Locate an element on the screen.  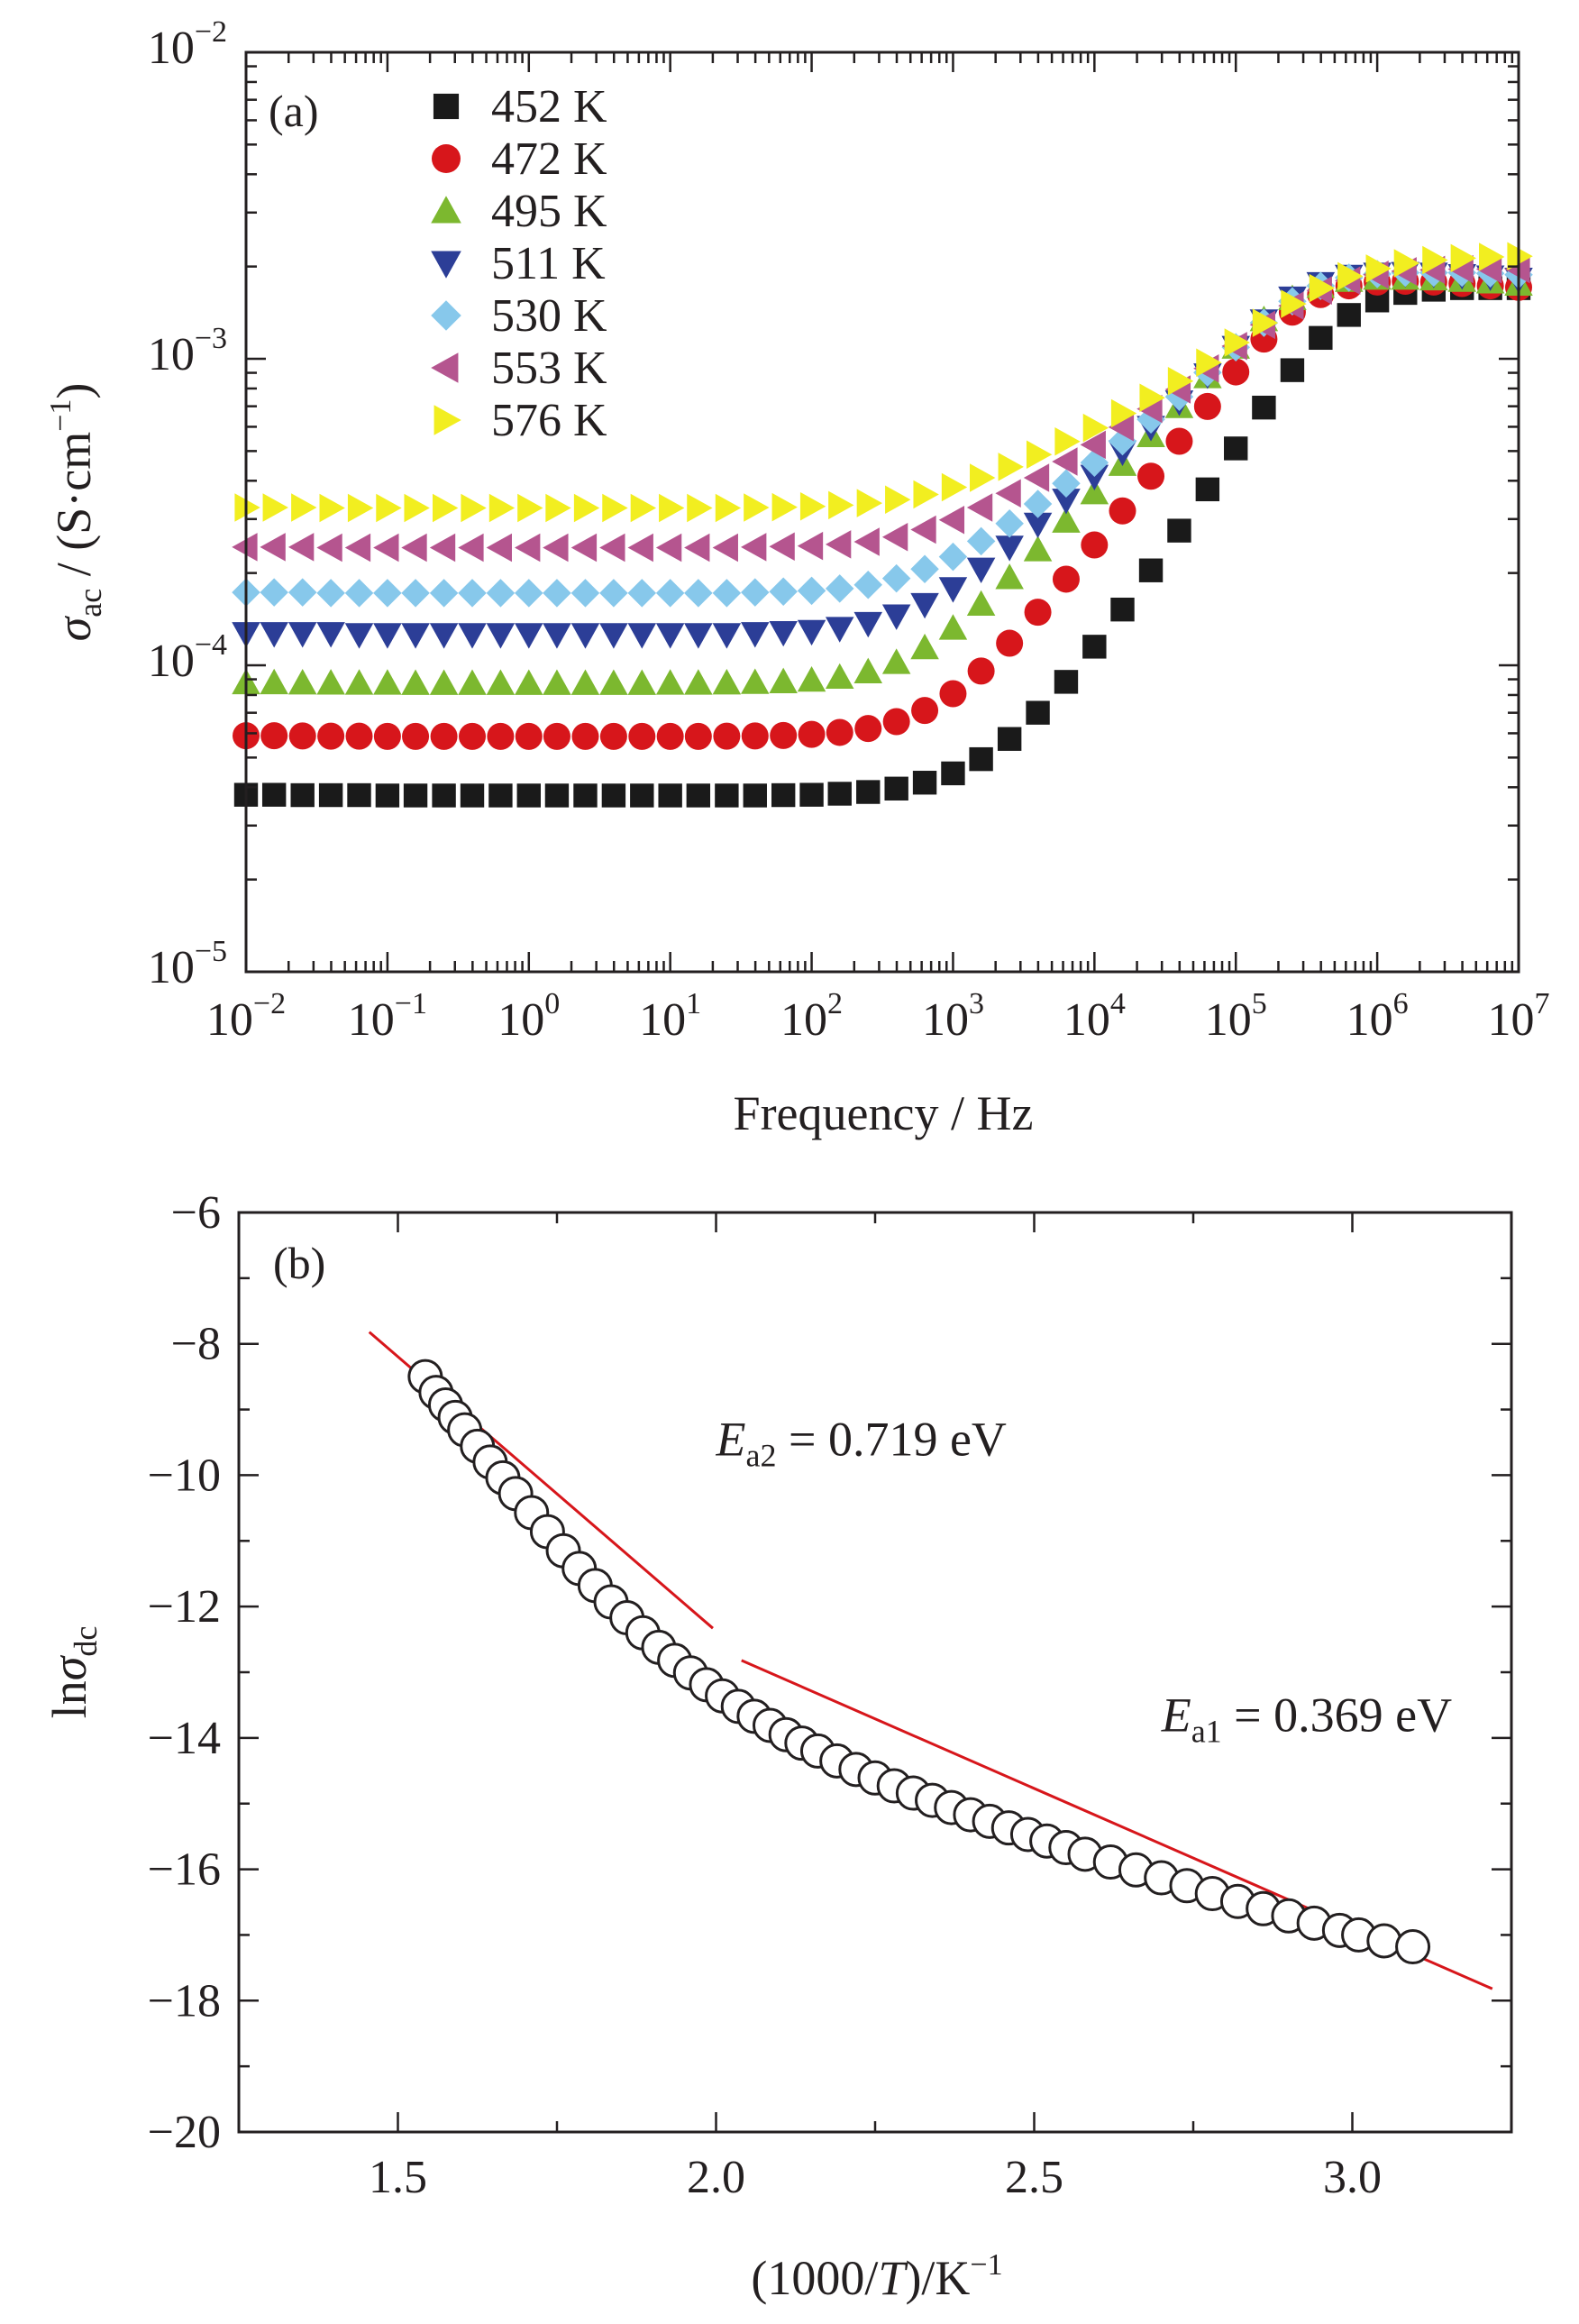
x-tick-label: 2.5 is located at coordinates (1034, 2177).